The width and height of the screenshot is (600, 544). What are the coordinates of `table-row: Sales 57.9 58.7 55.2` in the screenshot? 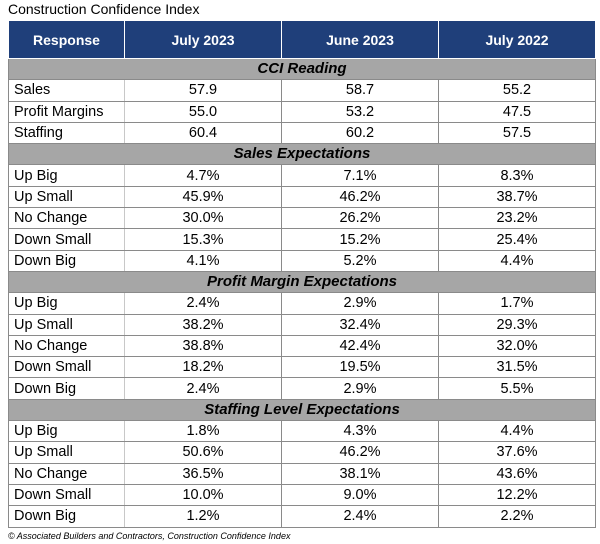 It's located at (302, 90).